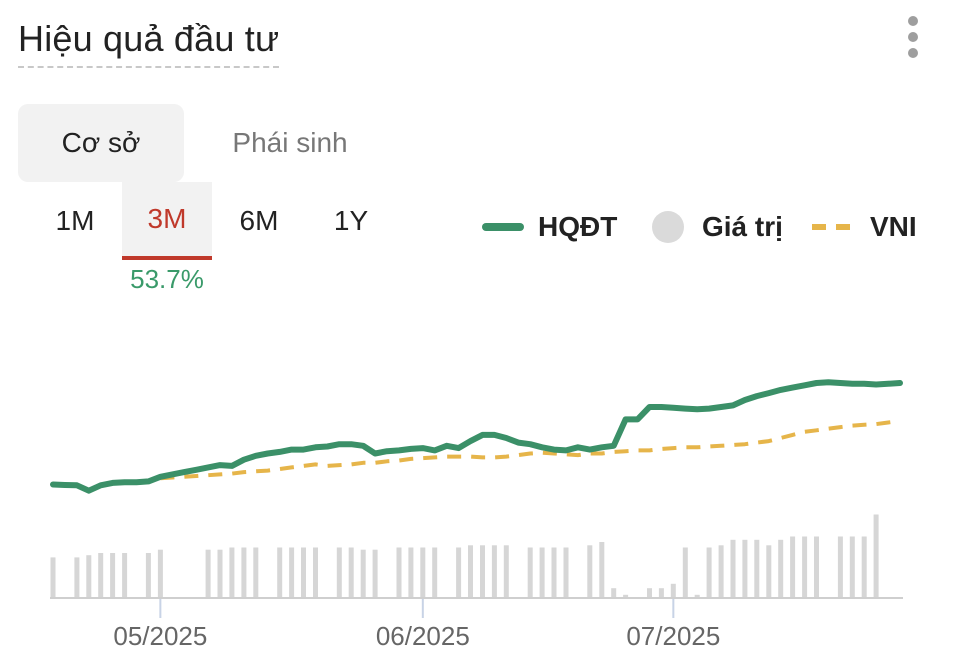  Describe the element at coordinates (75, 220) in the screenshot. I see `period-1m: 1M` at that location.